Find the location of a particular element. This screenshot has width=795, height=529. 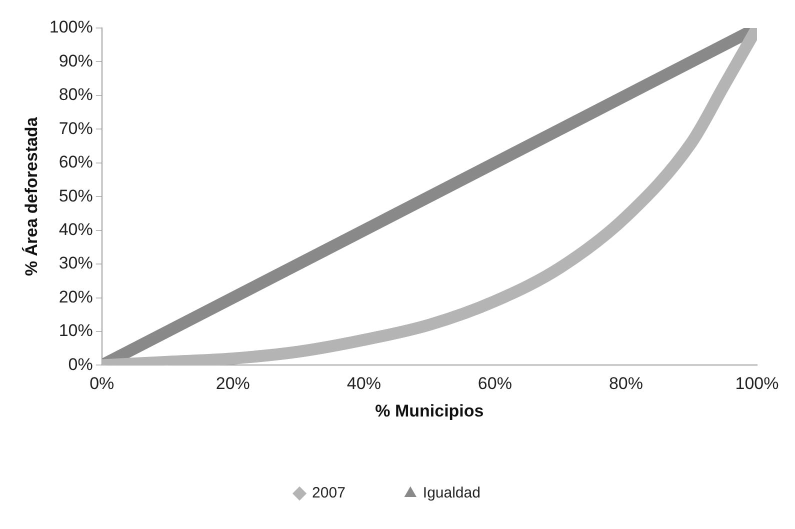

x-tick-label: 60% is located at coordinates (495, 384).